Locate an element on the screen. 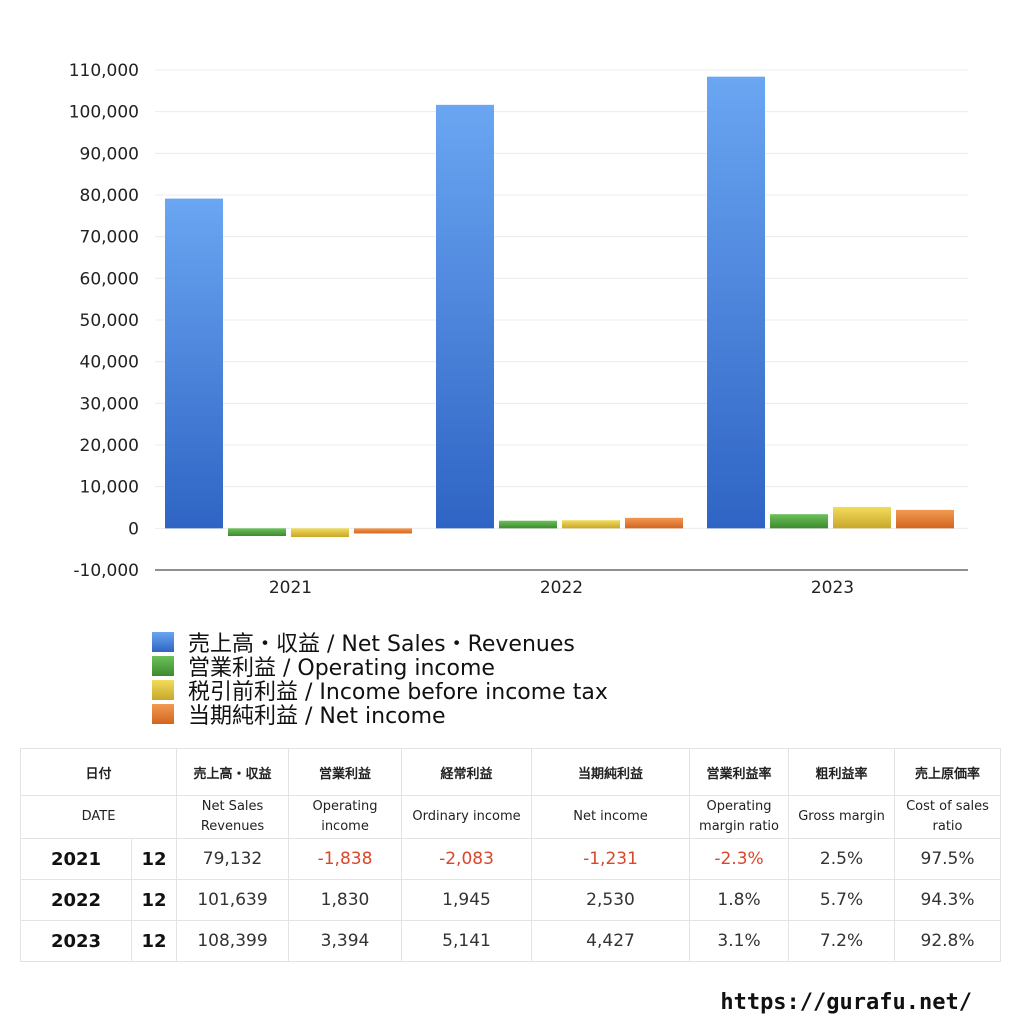  cell-op: -1,838 is located at coordinates (345, 859).